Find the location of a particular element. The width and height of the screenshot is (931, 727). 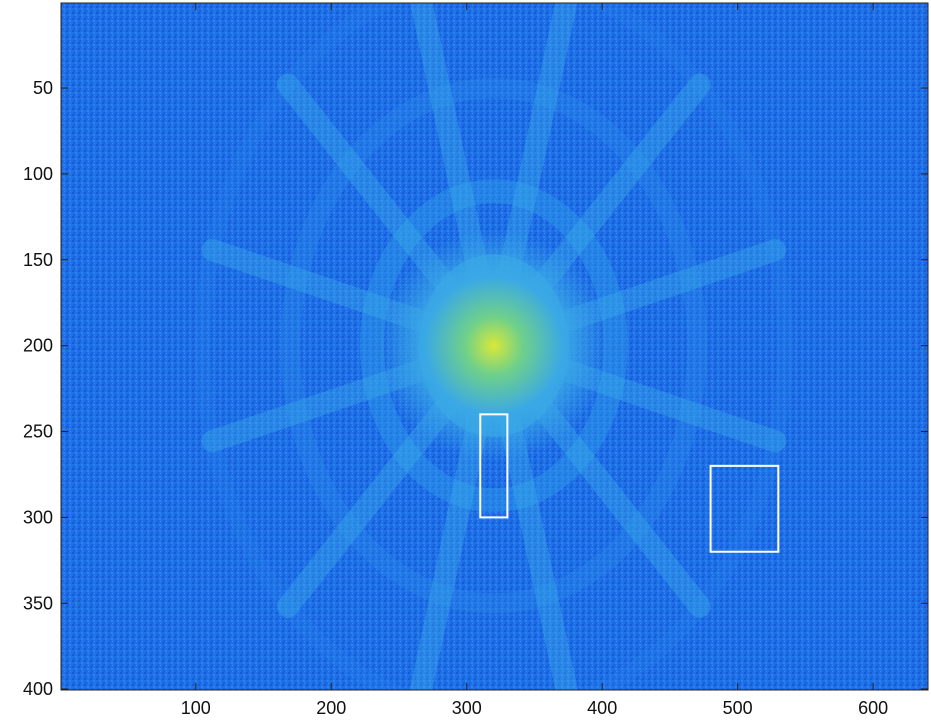

x-tick-label: 300 is located at coordinates (467, 708).